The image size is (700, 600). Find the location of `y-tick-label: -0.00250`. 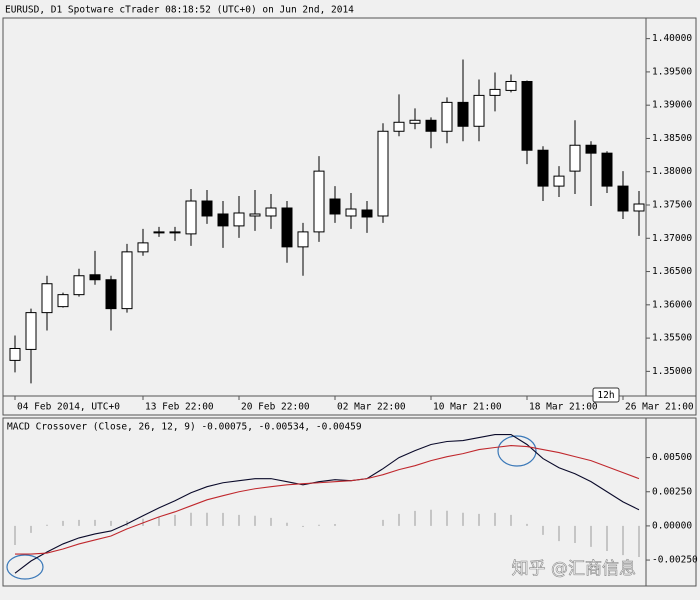

y-tick-label: -0.00250 is located at coordinates (675, 560).